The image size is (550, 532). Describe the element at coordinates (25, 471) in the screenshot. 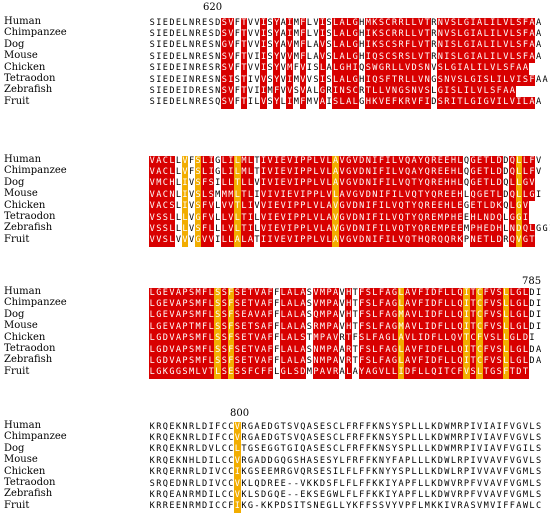

I see `species-label: Chicken` at that location.